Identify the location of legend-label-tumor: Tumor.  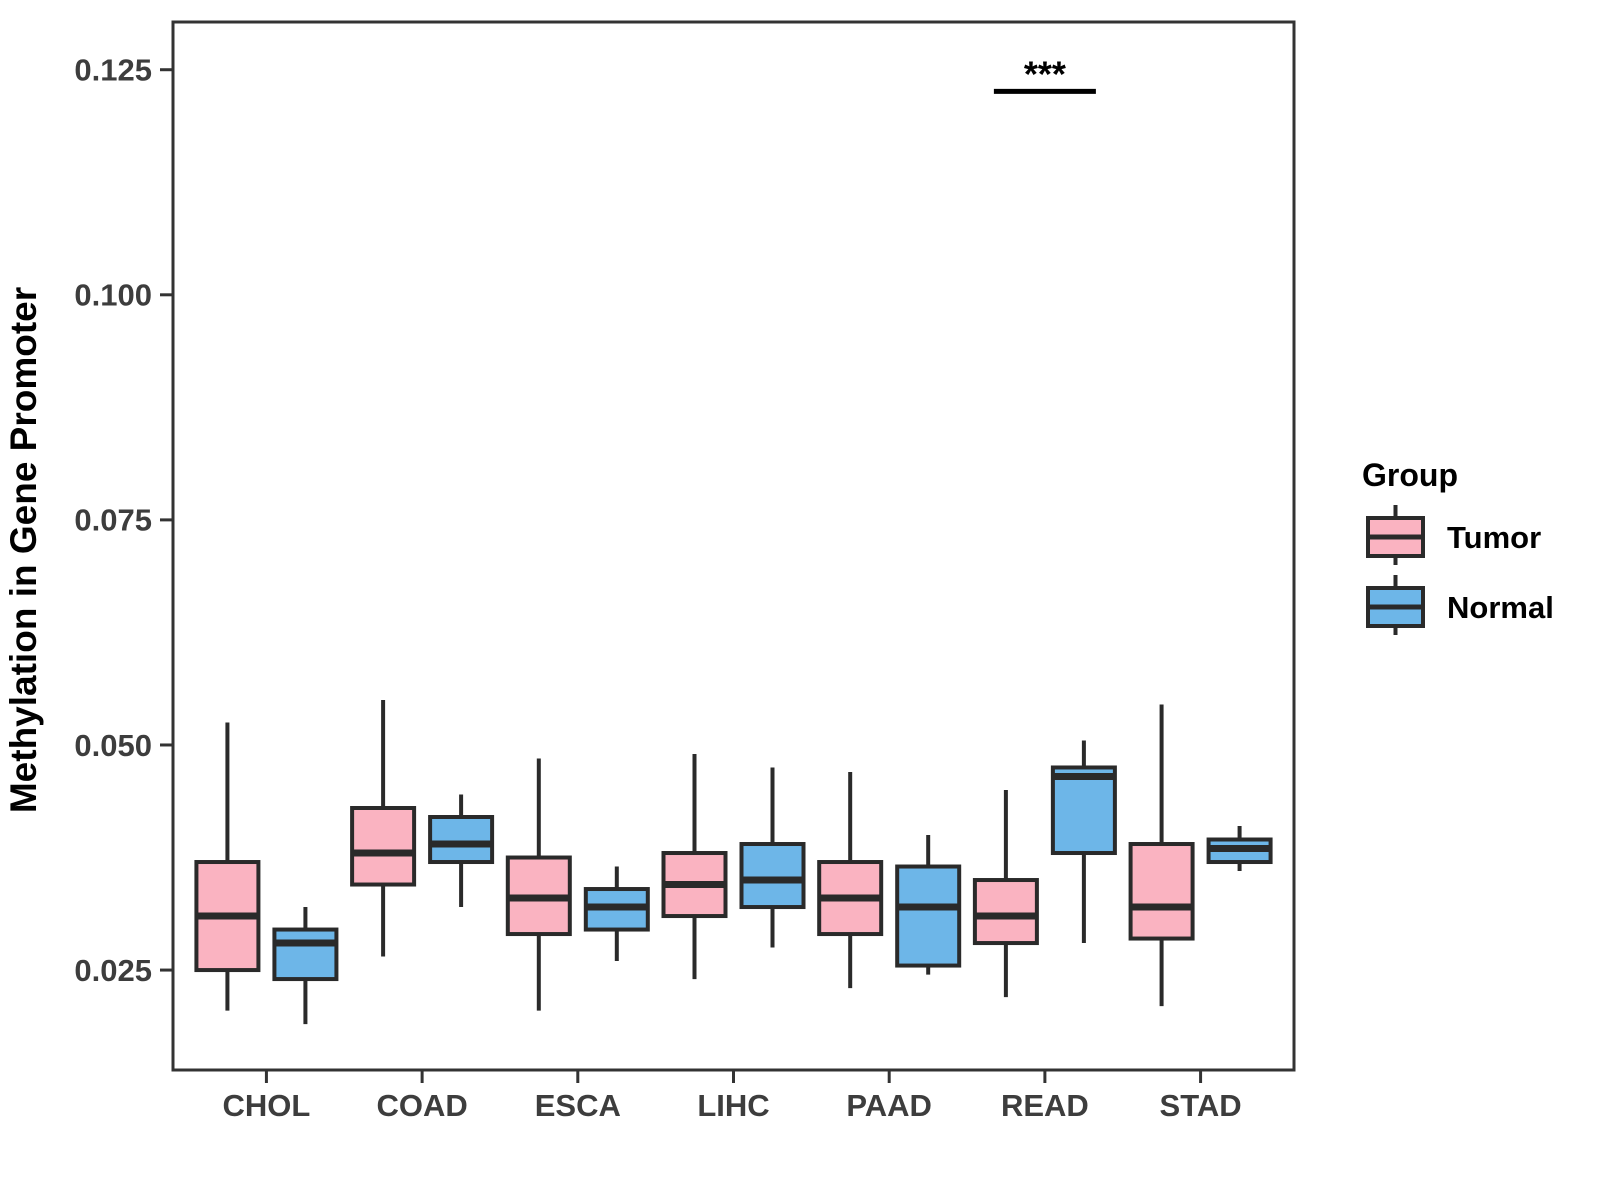
(1494, 537).